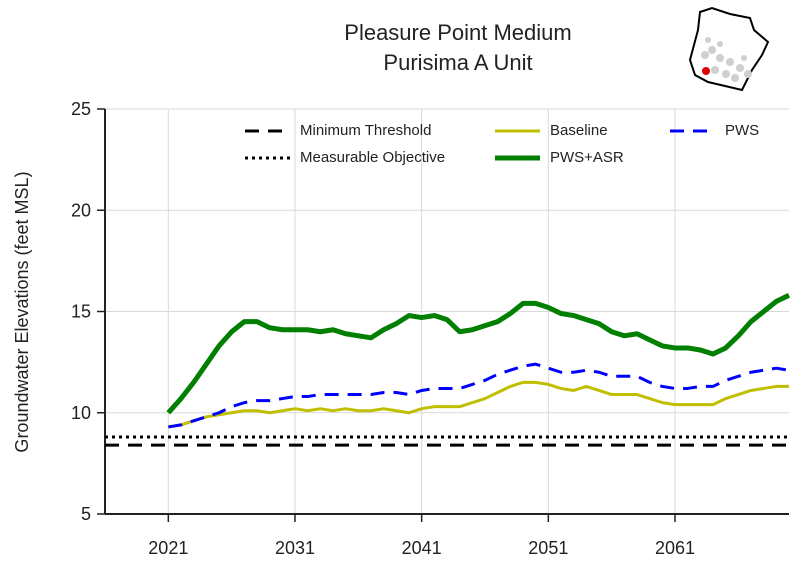 The height and width of the screenshot is (577, 790). I want to click on legend-label: Measurable Objective, so click(372, 157).